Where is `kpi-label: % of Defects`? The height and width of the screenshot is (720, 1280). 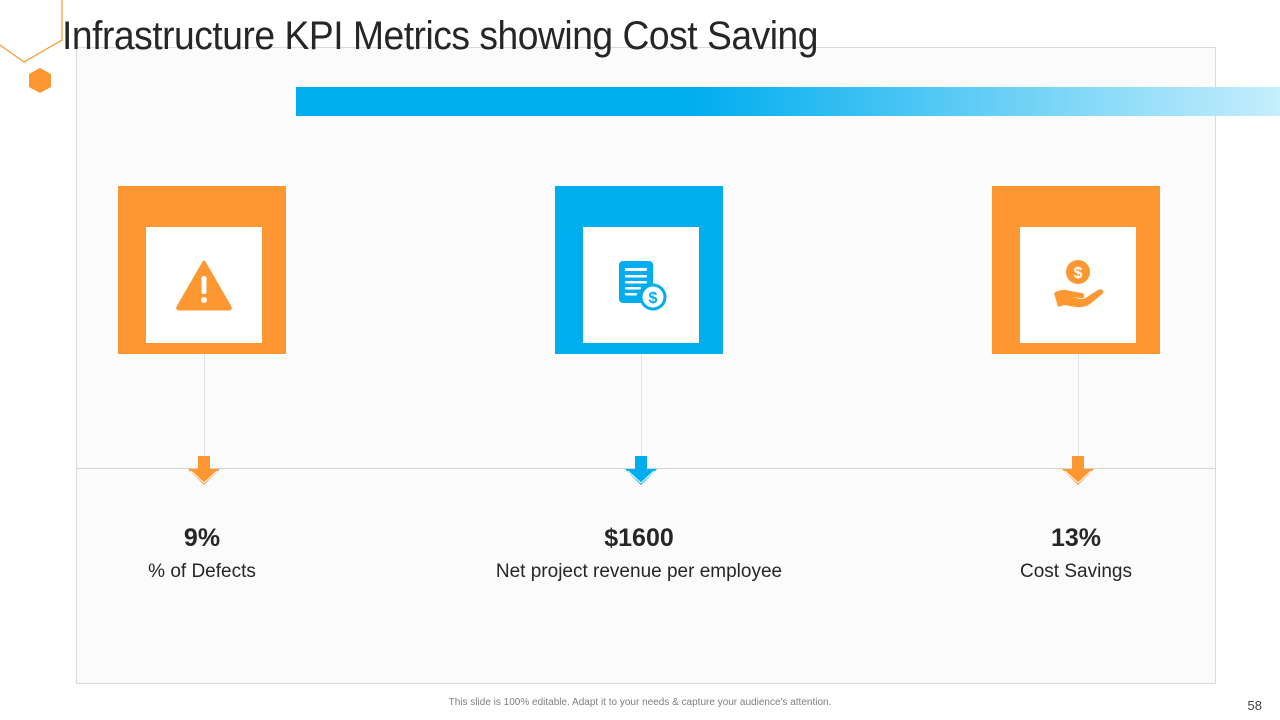 kpi-label: % of Defects is located at coordinates (202, 571).